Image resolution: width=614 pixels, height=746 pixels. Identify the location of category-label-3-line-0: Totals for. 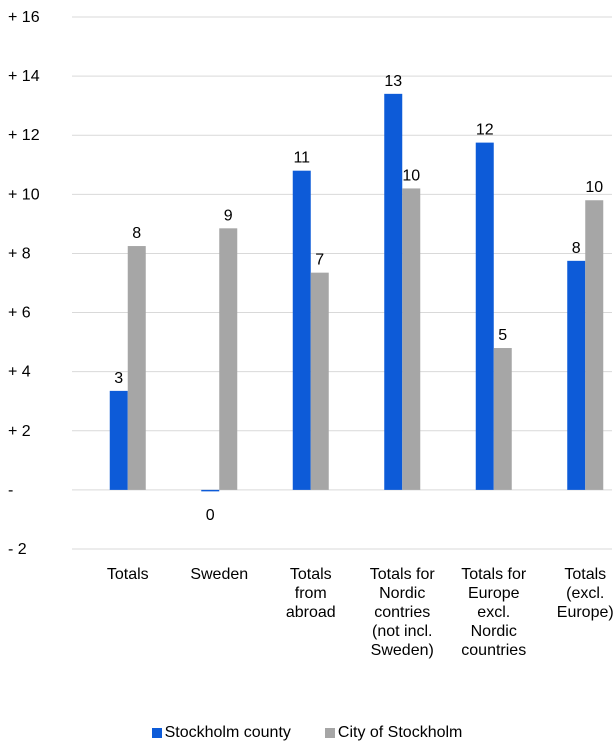
(403, 574).